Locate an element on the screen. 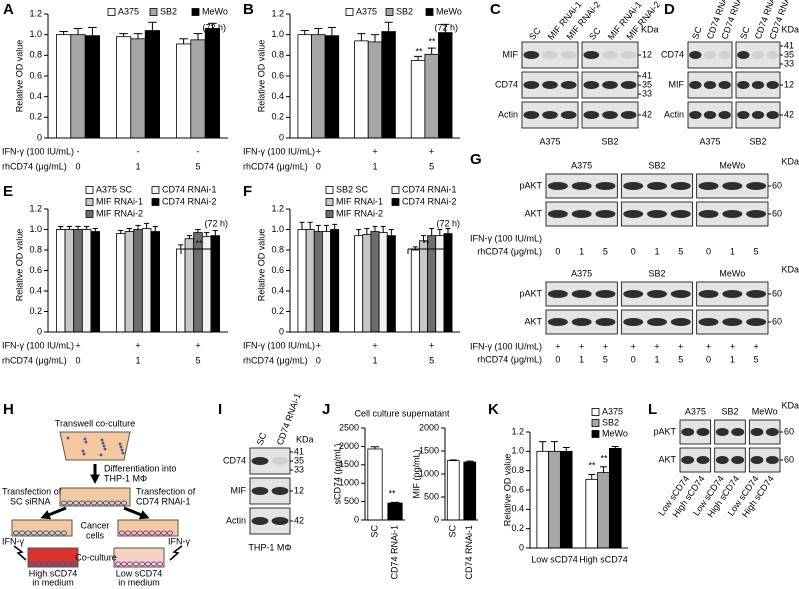 Image resolution: width=799 pixels, height=589 pixels. legend-label: A375 is located at coordinates (612, 411).